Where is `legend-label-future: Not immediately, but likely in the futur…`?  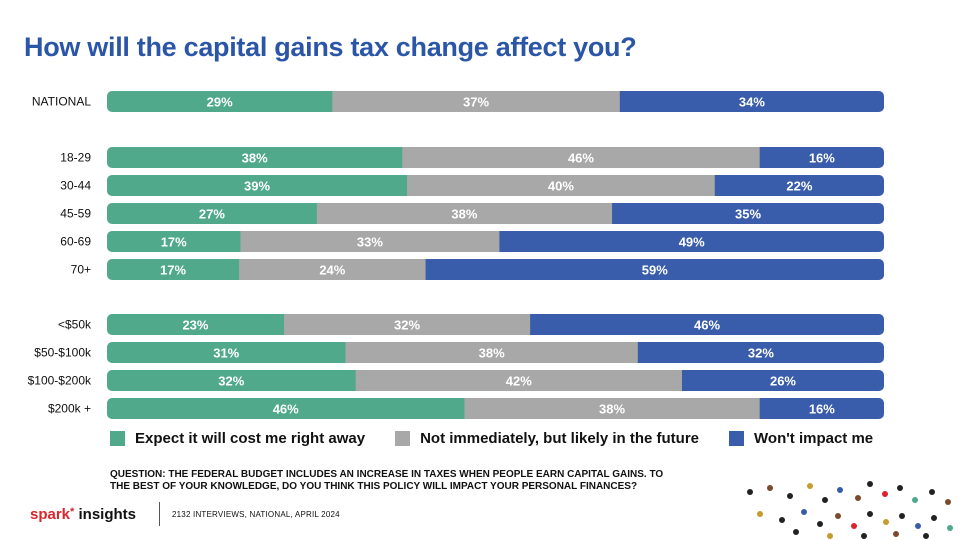 legend-label-future: Not immediately, but likely in the futur… is located at coordinates (560, 438).